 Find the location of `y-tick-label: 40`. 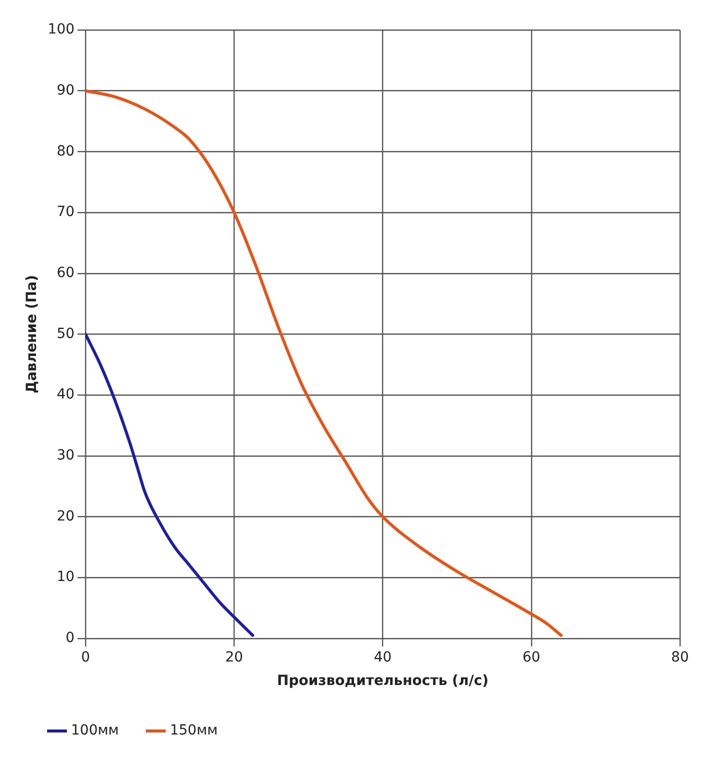

y-tick-label: 40 is located at coordinates (65, 394).